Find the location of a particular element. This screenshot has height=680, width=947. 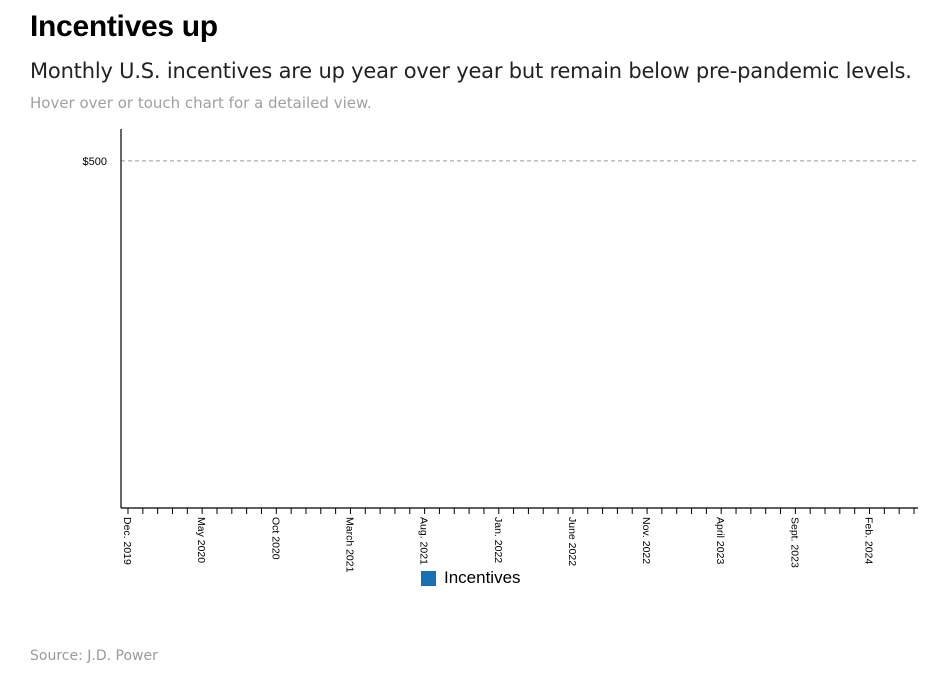

legend: Incentives is located at coordinates (471, 578).